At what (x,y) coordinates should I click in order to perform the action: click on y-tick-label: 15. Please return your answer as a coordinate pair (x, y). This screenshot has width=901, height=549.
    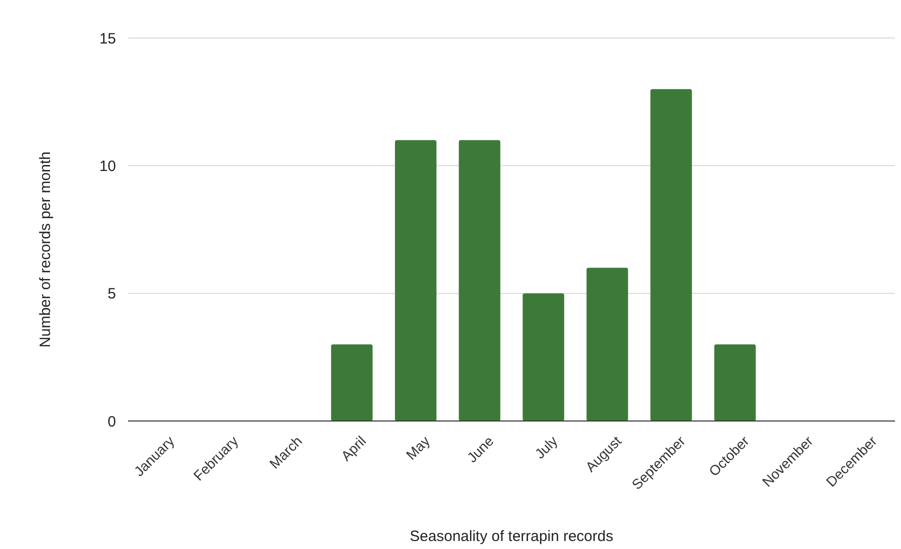
    Looking at the image, I should click on (107, 39).